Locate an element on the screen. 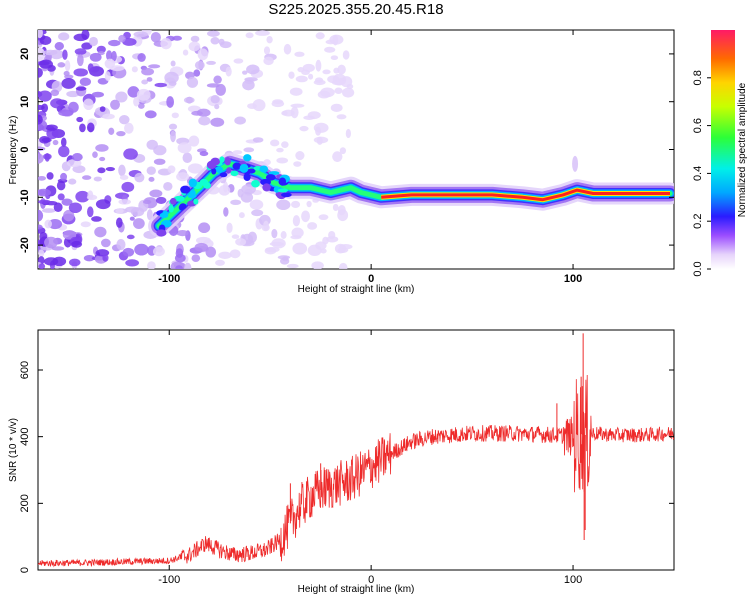 This screenshot has height=600, width=750. x-tick-label: -100 is located at coordinates (169, 580).